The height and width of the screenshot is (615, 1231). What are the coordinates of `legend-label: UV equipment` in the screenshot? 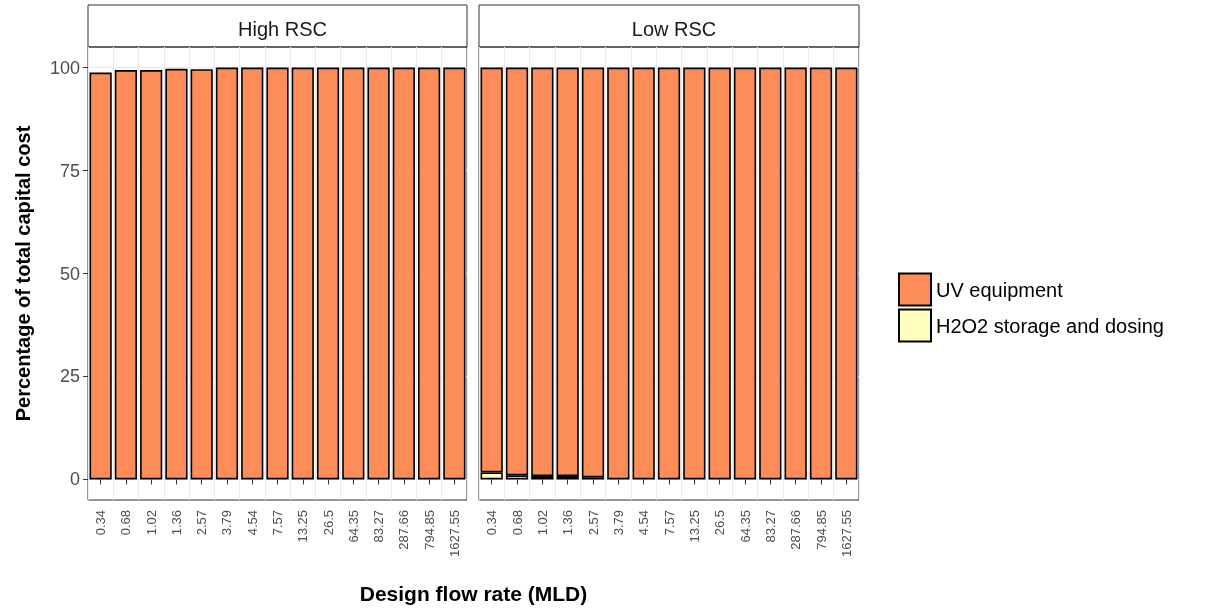 It's located at (1000, 289).